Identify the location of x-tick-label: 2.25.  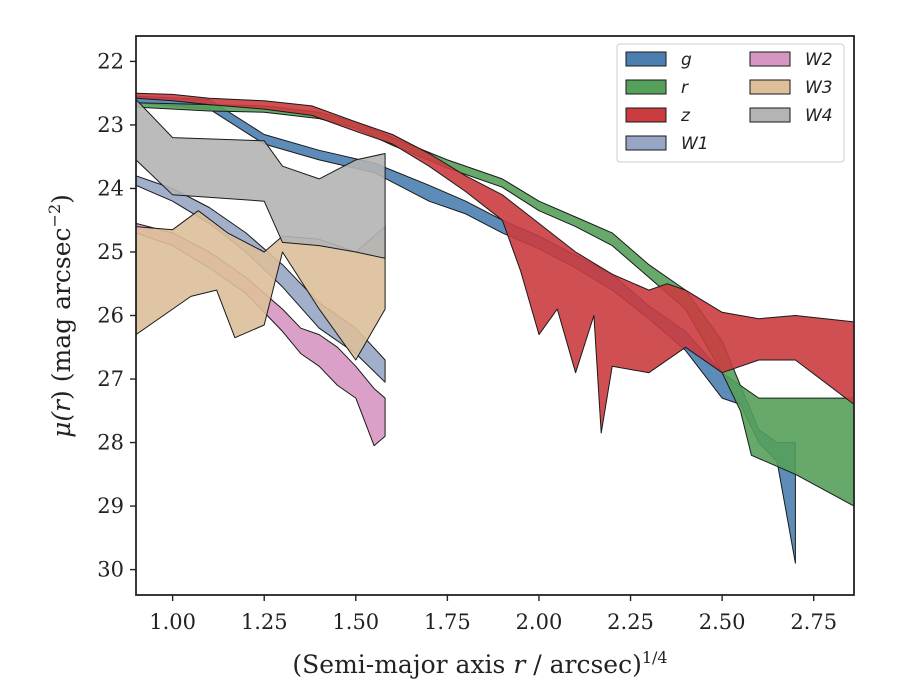
(630, 622).